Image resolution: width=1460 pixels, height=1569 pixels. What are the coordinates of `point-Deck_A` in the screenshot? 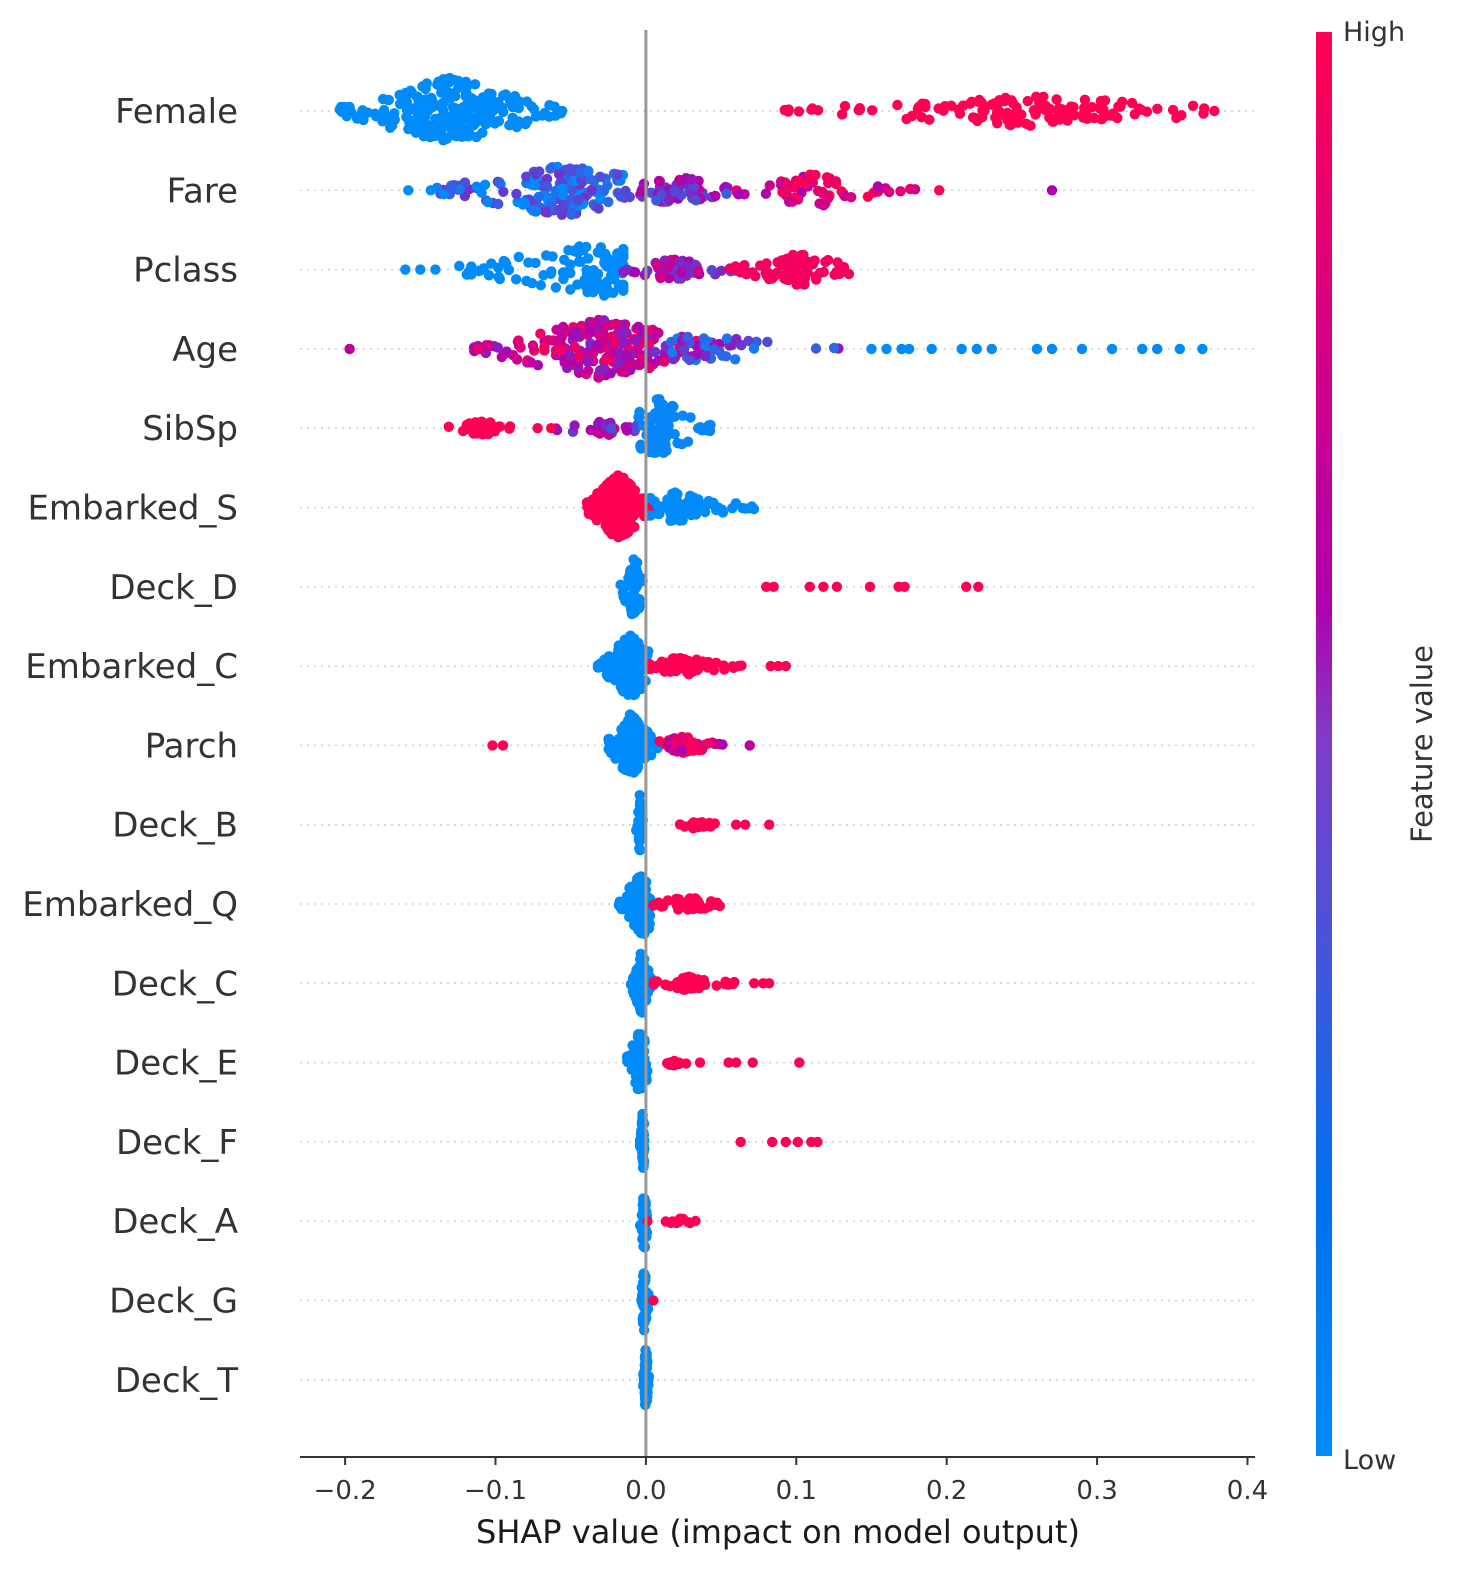 It's located at (644, 1201).